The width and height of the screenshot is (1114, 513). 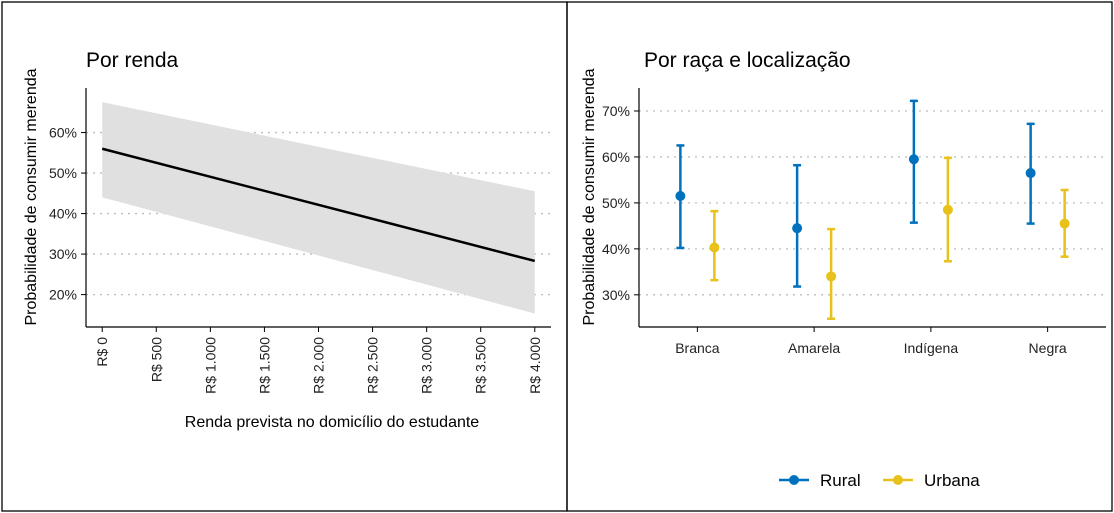 What do you see at coordinates (63, 214) in the screenshot?
I see `left-y-tick-label: 40%` at bounding box center [63, 214].